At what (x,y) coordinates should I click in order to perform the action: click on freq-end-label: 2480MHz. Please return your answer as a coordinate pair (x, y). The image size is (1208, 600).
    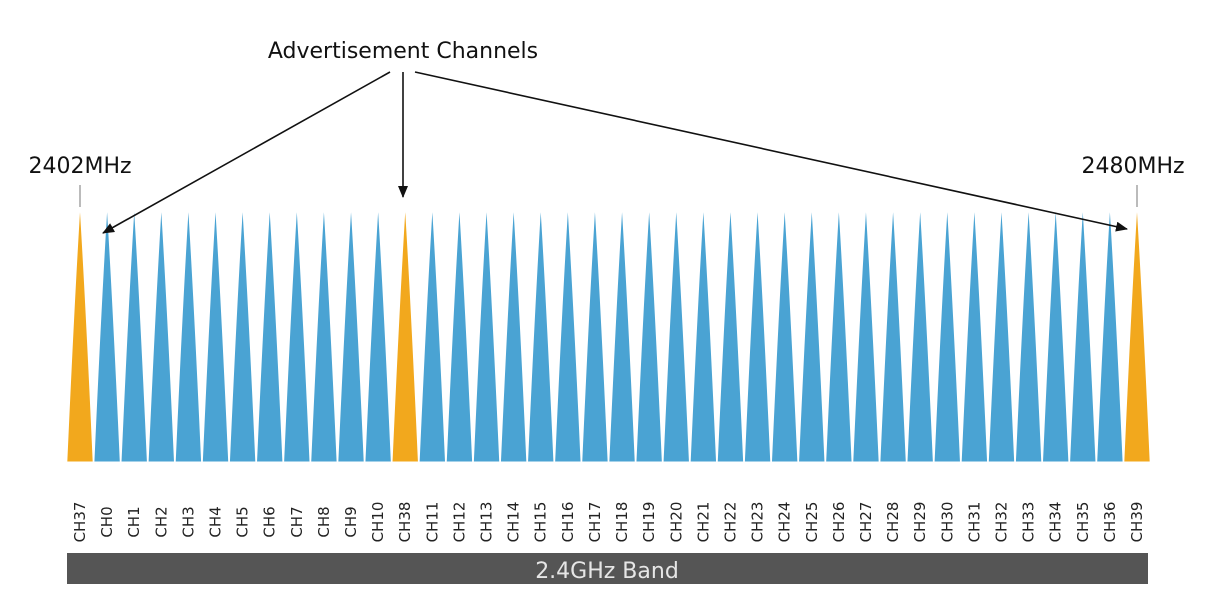
    Looking at the image, I should click on (1132, 166).